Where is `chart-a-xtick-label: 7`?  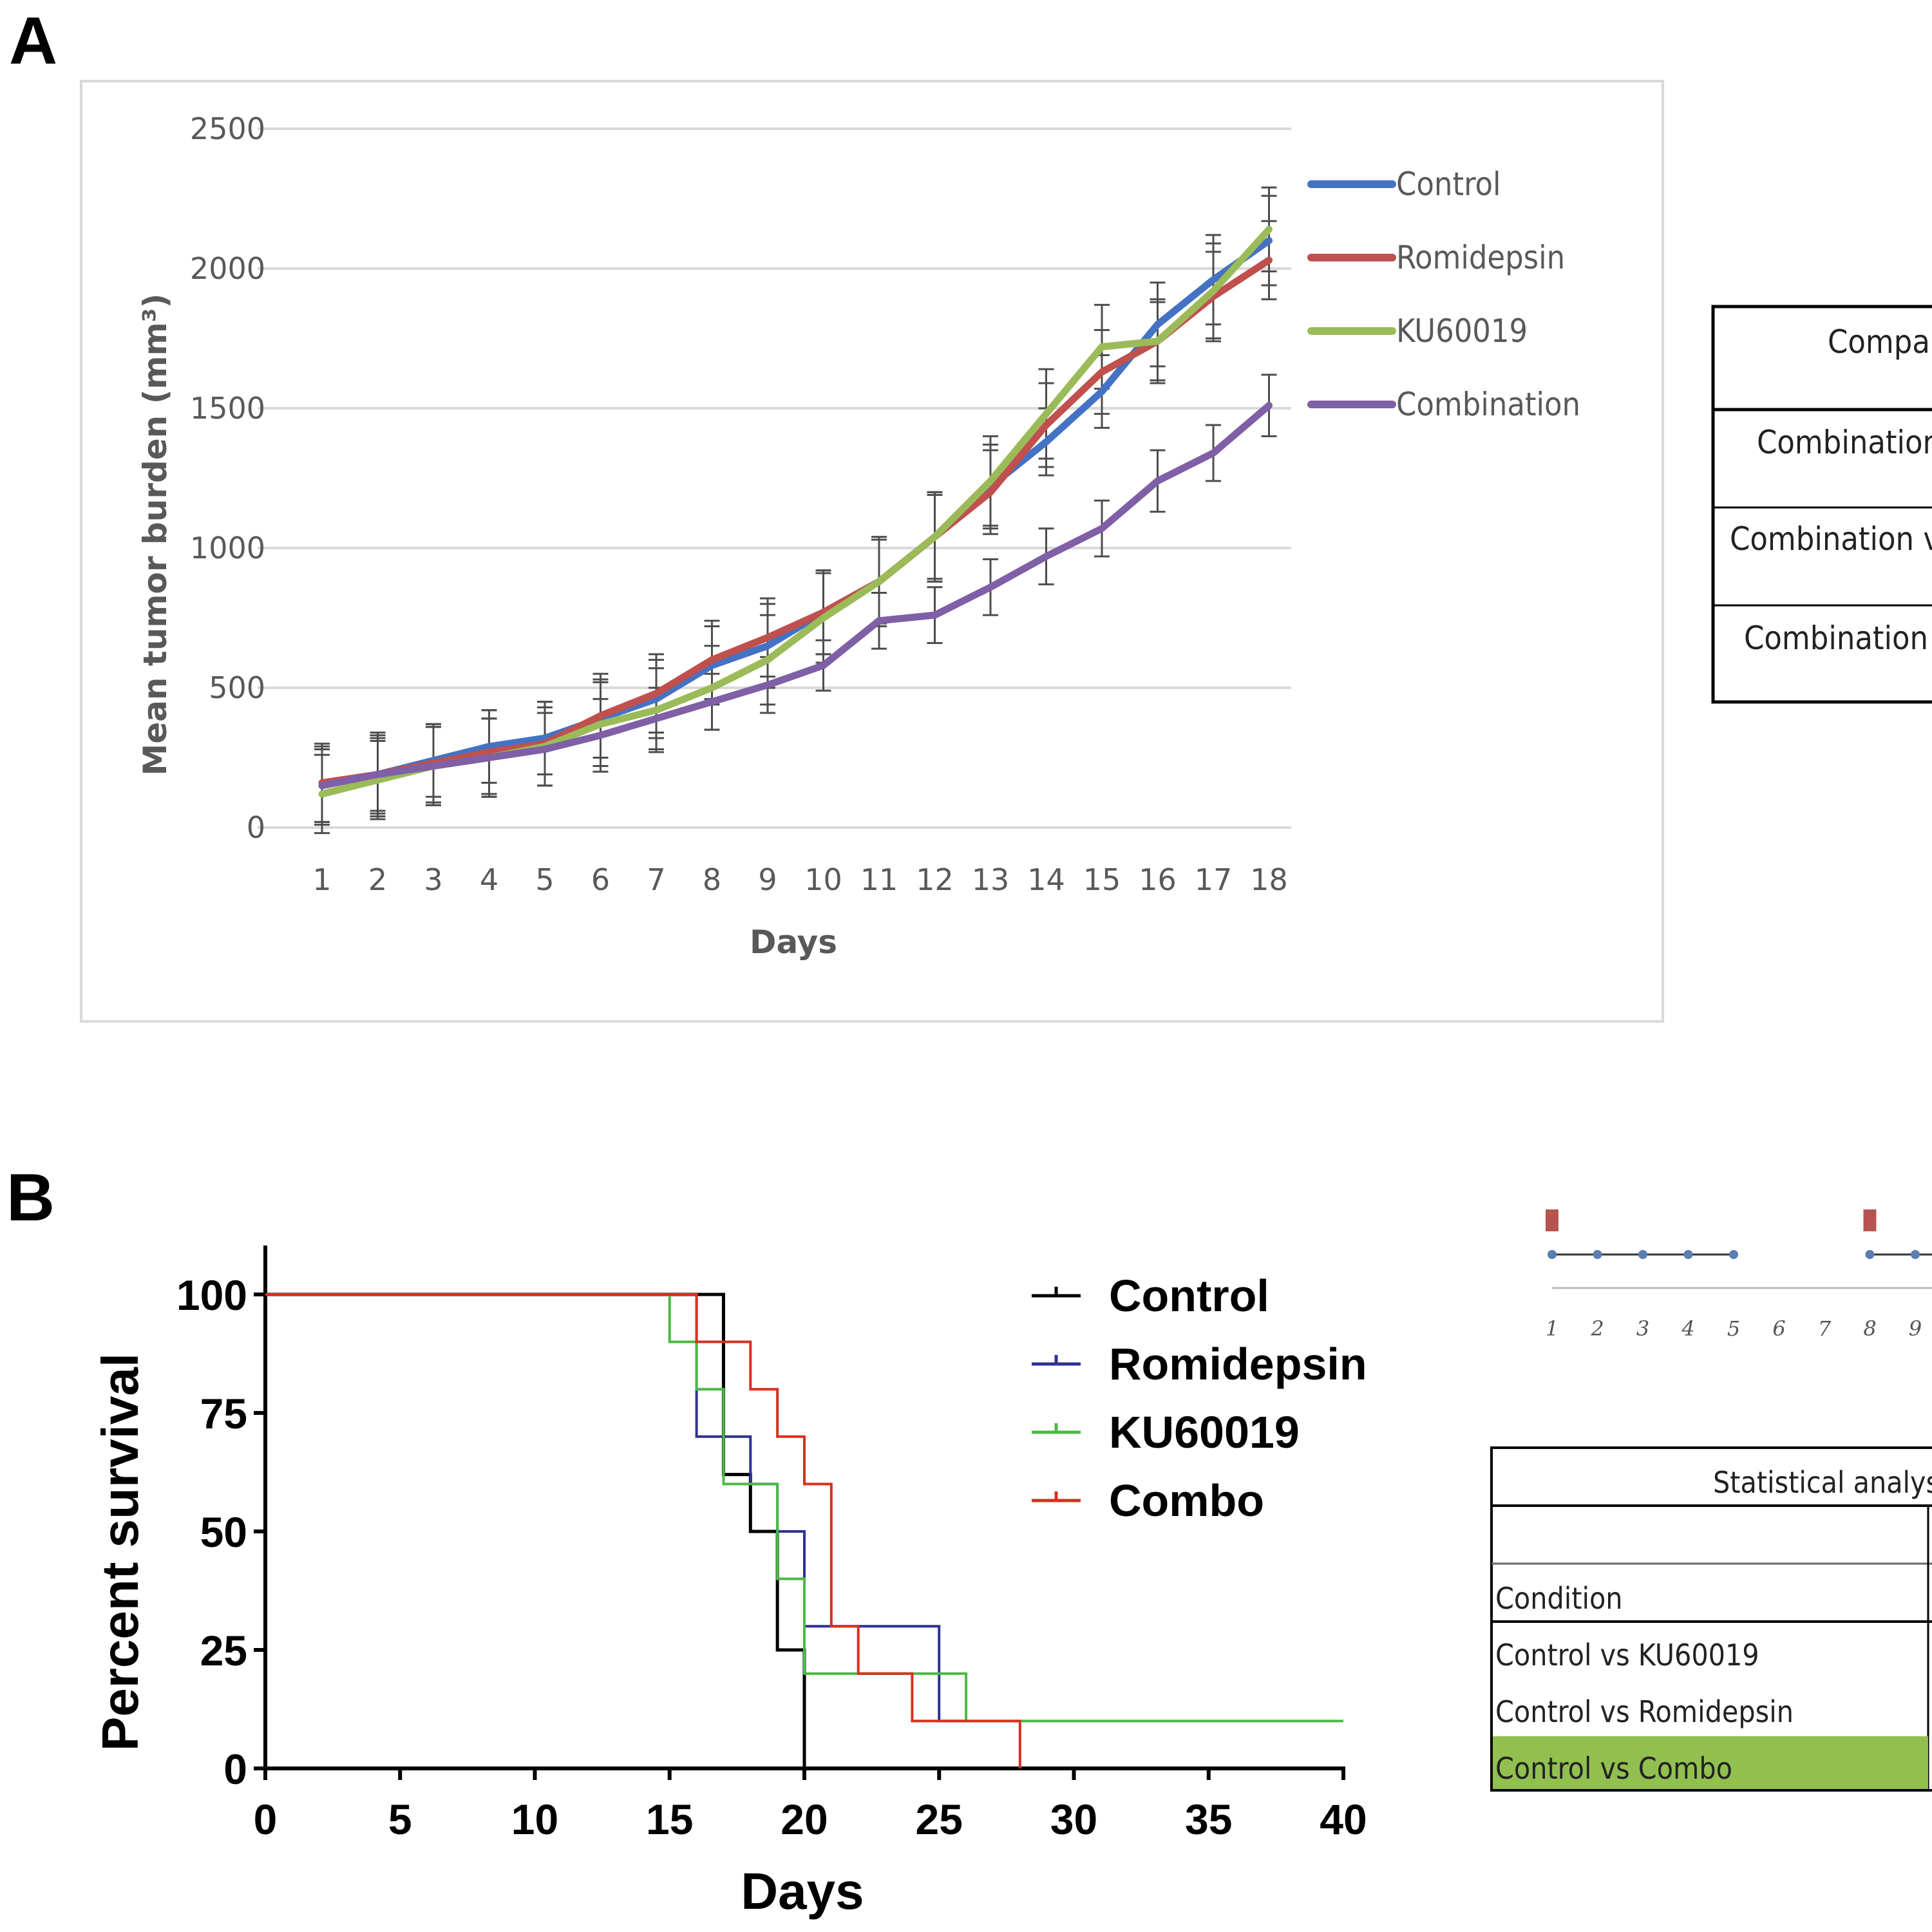
chart-a-xtick-label: 7 is located at coordinates (656, 879).